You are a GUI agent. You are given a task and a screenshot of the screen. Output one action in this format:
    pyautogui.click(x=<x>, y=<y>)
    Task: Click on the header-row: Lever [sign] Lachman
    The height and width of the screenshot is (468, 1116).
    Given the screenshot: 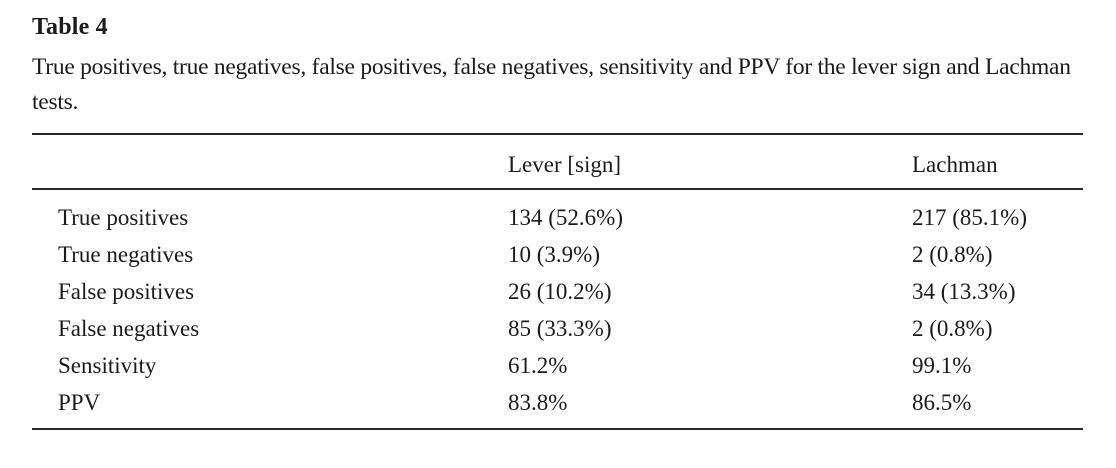 What is the action you would take?
    pyautogui.click(x=557, y=161)
    